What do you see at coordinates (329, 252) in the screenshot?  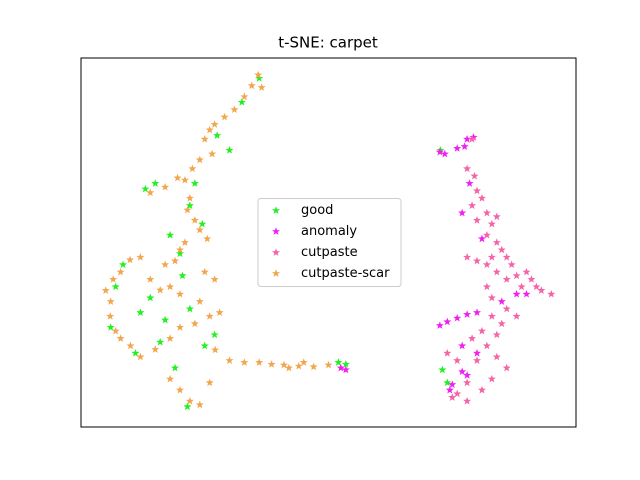 I see `legend-label: cutpaste` at bounding box center [329, 252].